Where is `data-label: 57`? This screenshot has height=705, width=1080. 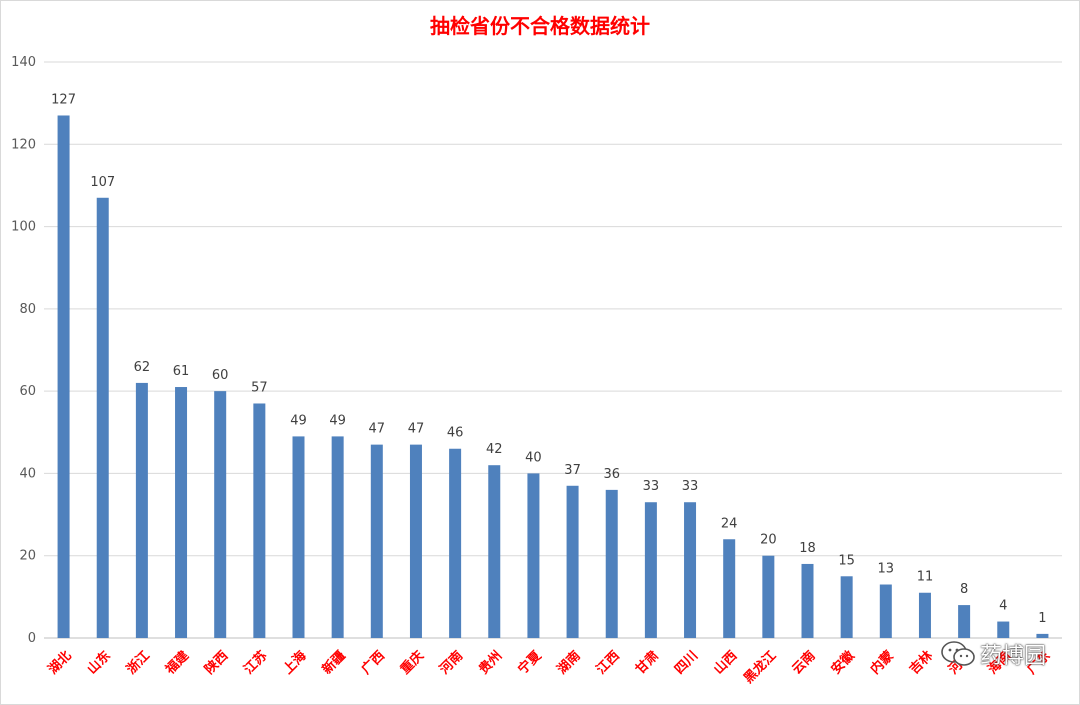 data-label: 57 is located at coordinates (259, 387).